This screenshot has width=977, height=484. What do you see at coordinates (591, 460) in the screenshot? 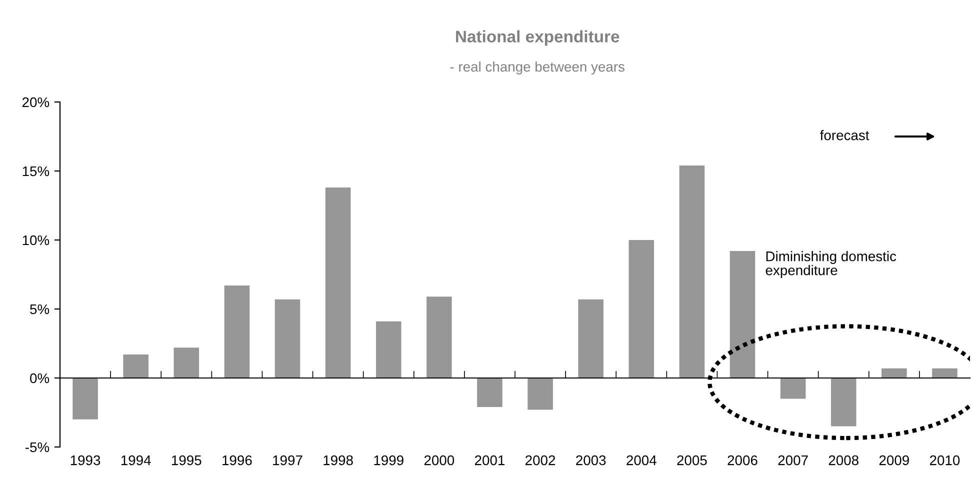
I see `x-tick-label: 2003` at bounding box center [591, 460].